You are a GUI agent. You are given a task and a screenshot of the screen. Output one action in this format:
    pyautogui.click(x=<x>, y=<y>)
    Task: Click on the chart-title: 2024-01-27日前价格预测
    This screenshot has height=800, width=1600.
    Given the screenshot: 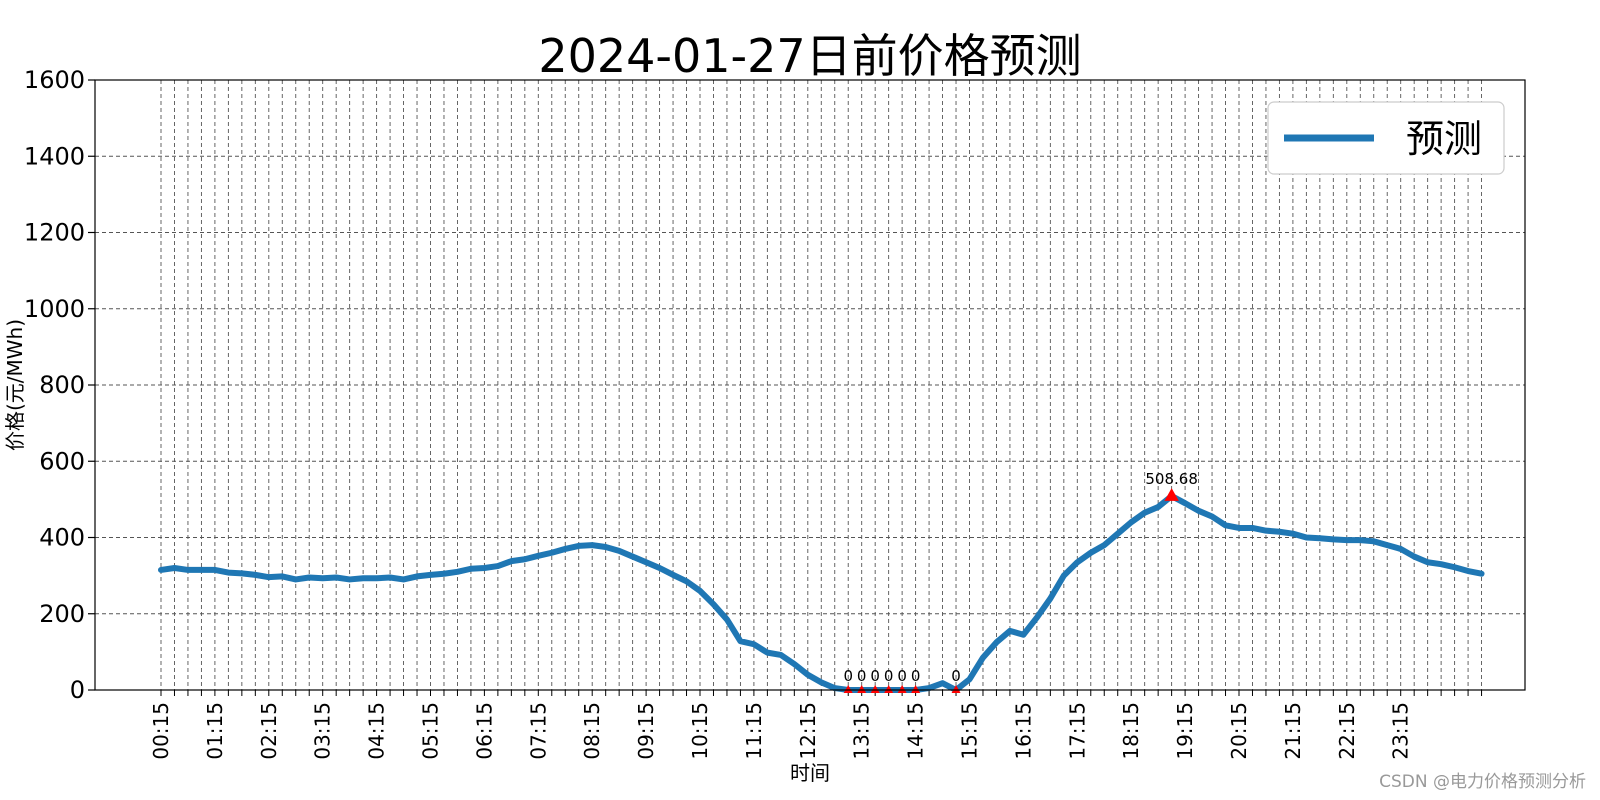 What is the action you would take?
    pyautogui.click(x=809, y=56)
    